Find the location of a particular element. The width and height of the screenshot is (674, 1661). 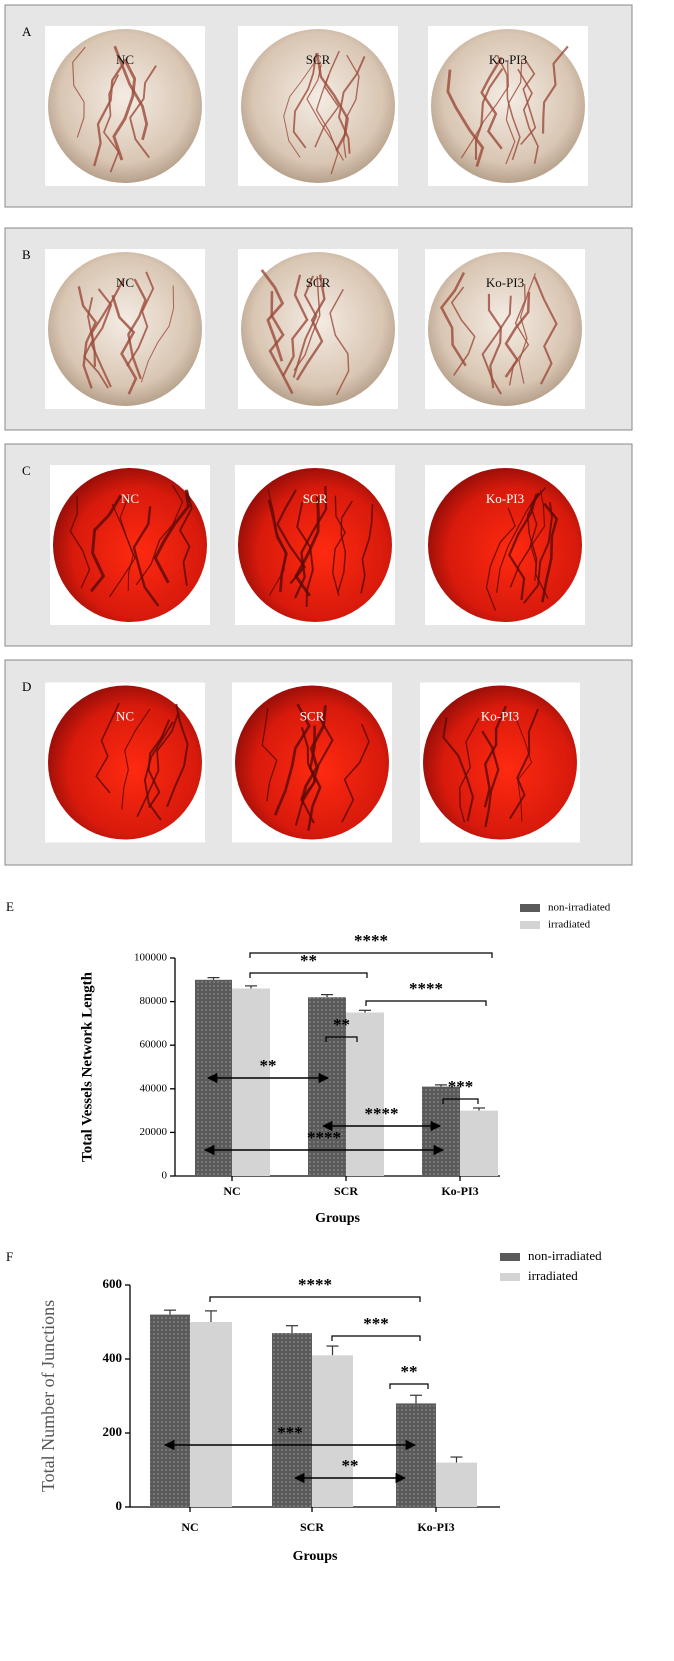

y-tick-label: 100000 is located at coordinates (151, 958).